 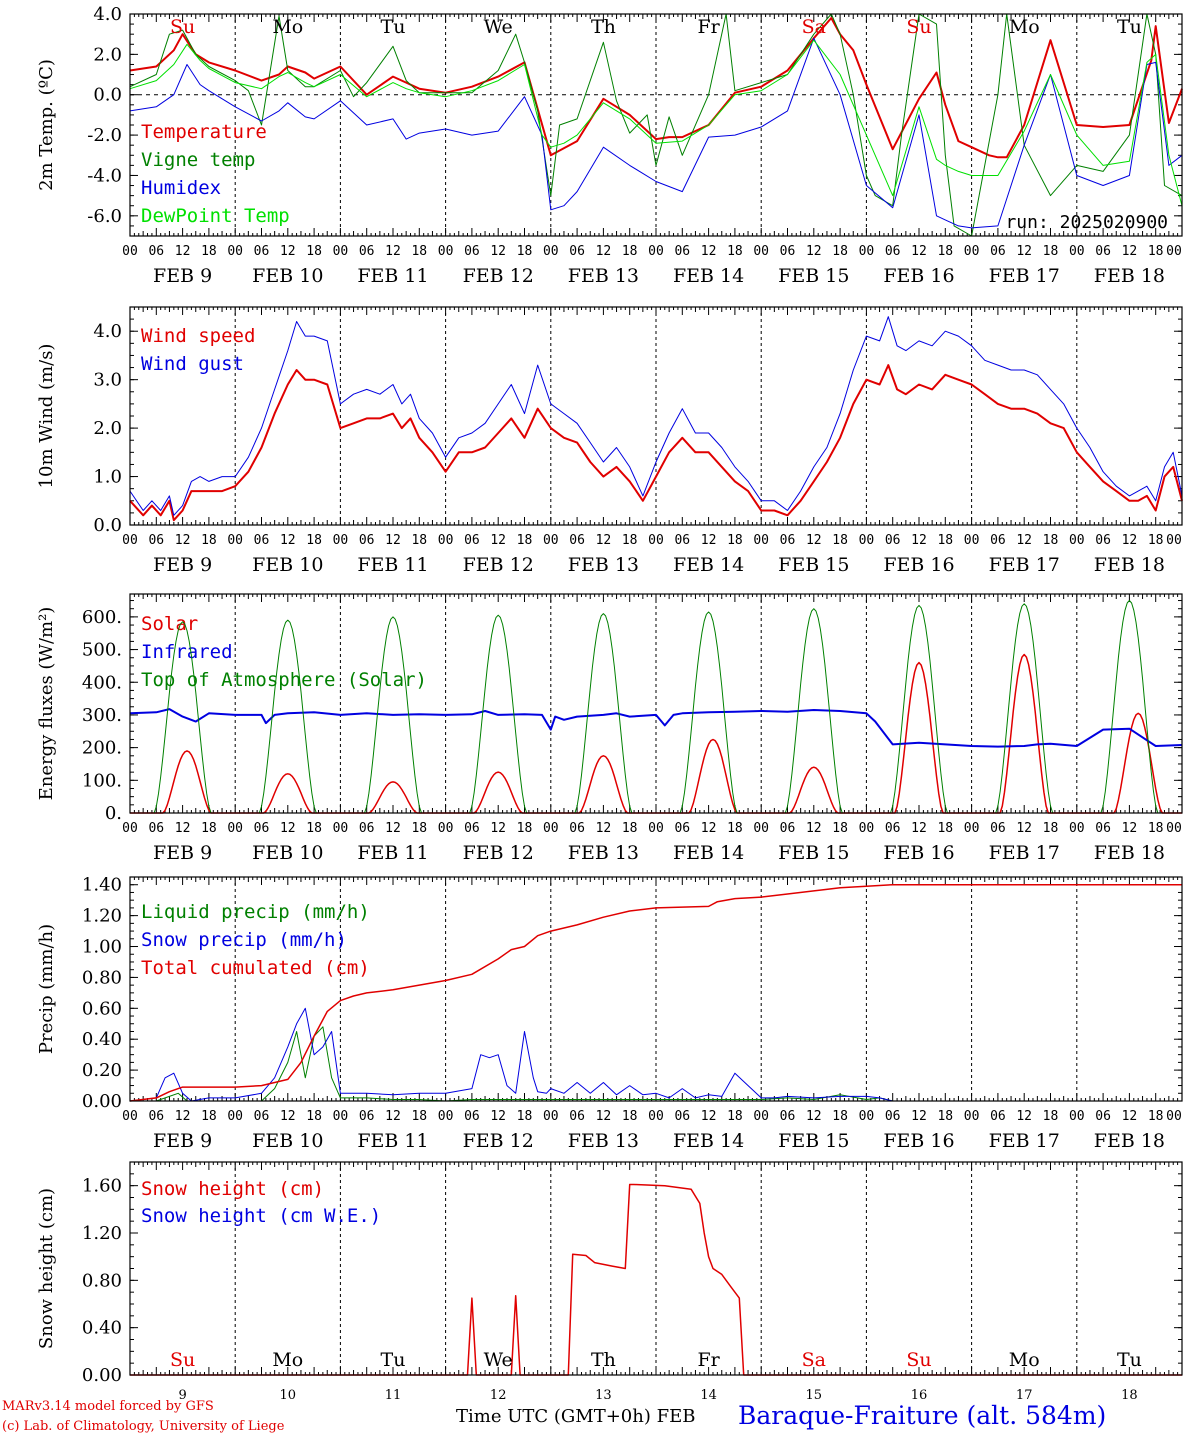 I want to click on y-tick-label: 1.20, so click(x=102, y=1233).